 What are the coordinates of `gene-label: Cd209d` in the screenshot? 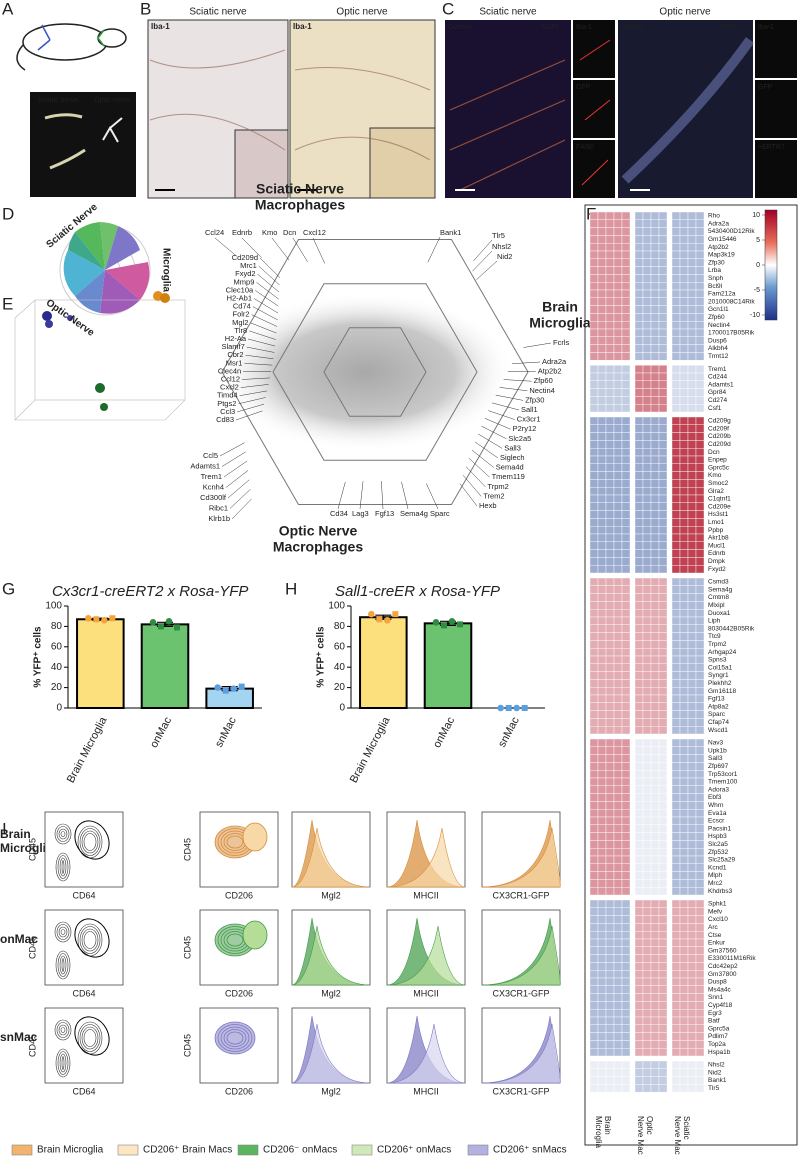 It's located at (245, 257).